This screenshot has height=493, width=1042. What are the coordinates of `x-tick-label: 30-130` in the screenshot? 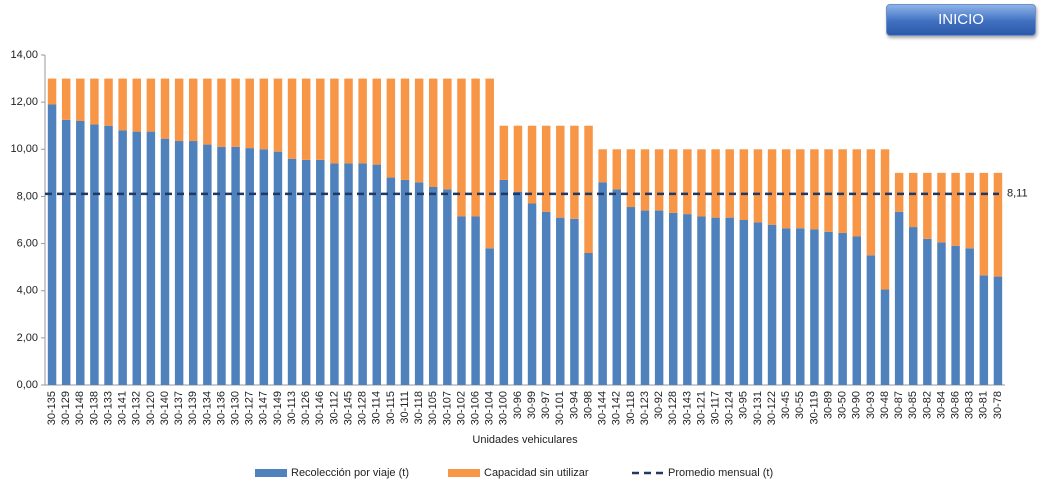 It's located at (235, 408).